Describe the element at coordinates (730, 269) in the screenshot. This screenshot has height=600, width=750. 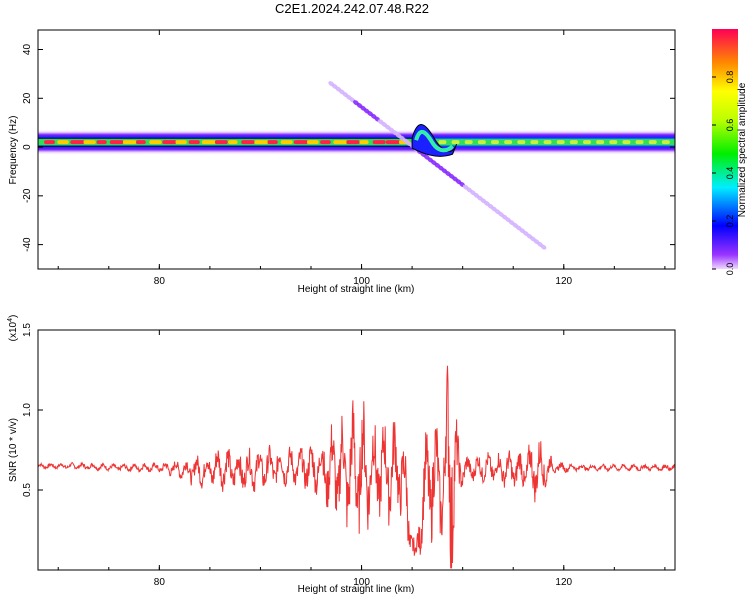
I see `colorbar-tick-label: 0.0` at that location.